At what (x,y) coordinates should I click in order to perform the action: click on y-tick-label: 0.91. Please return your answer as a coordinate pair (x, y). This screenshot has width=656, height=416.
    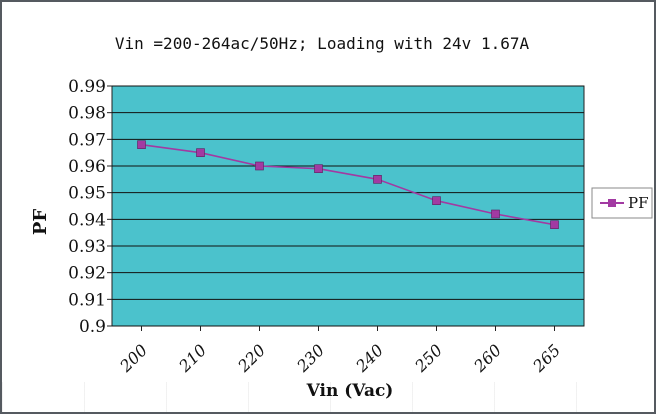
    Looking at the image, I should click on (87, 300).